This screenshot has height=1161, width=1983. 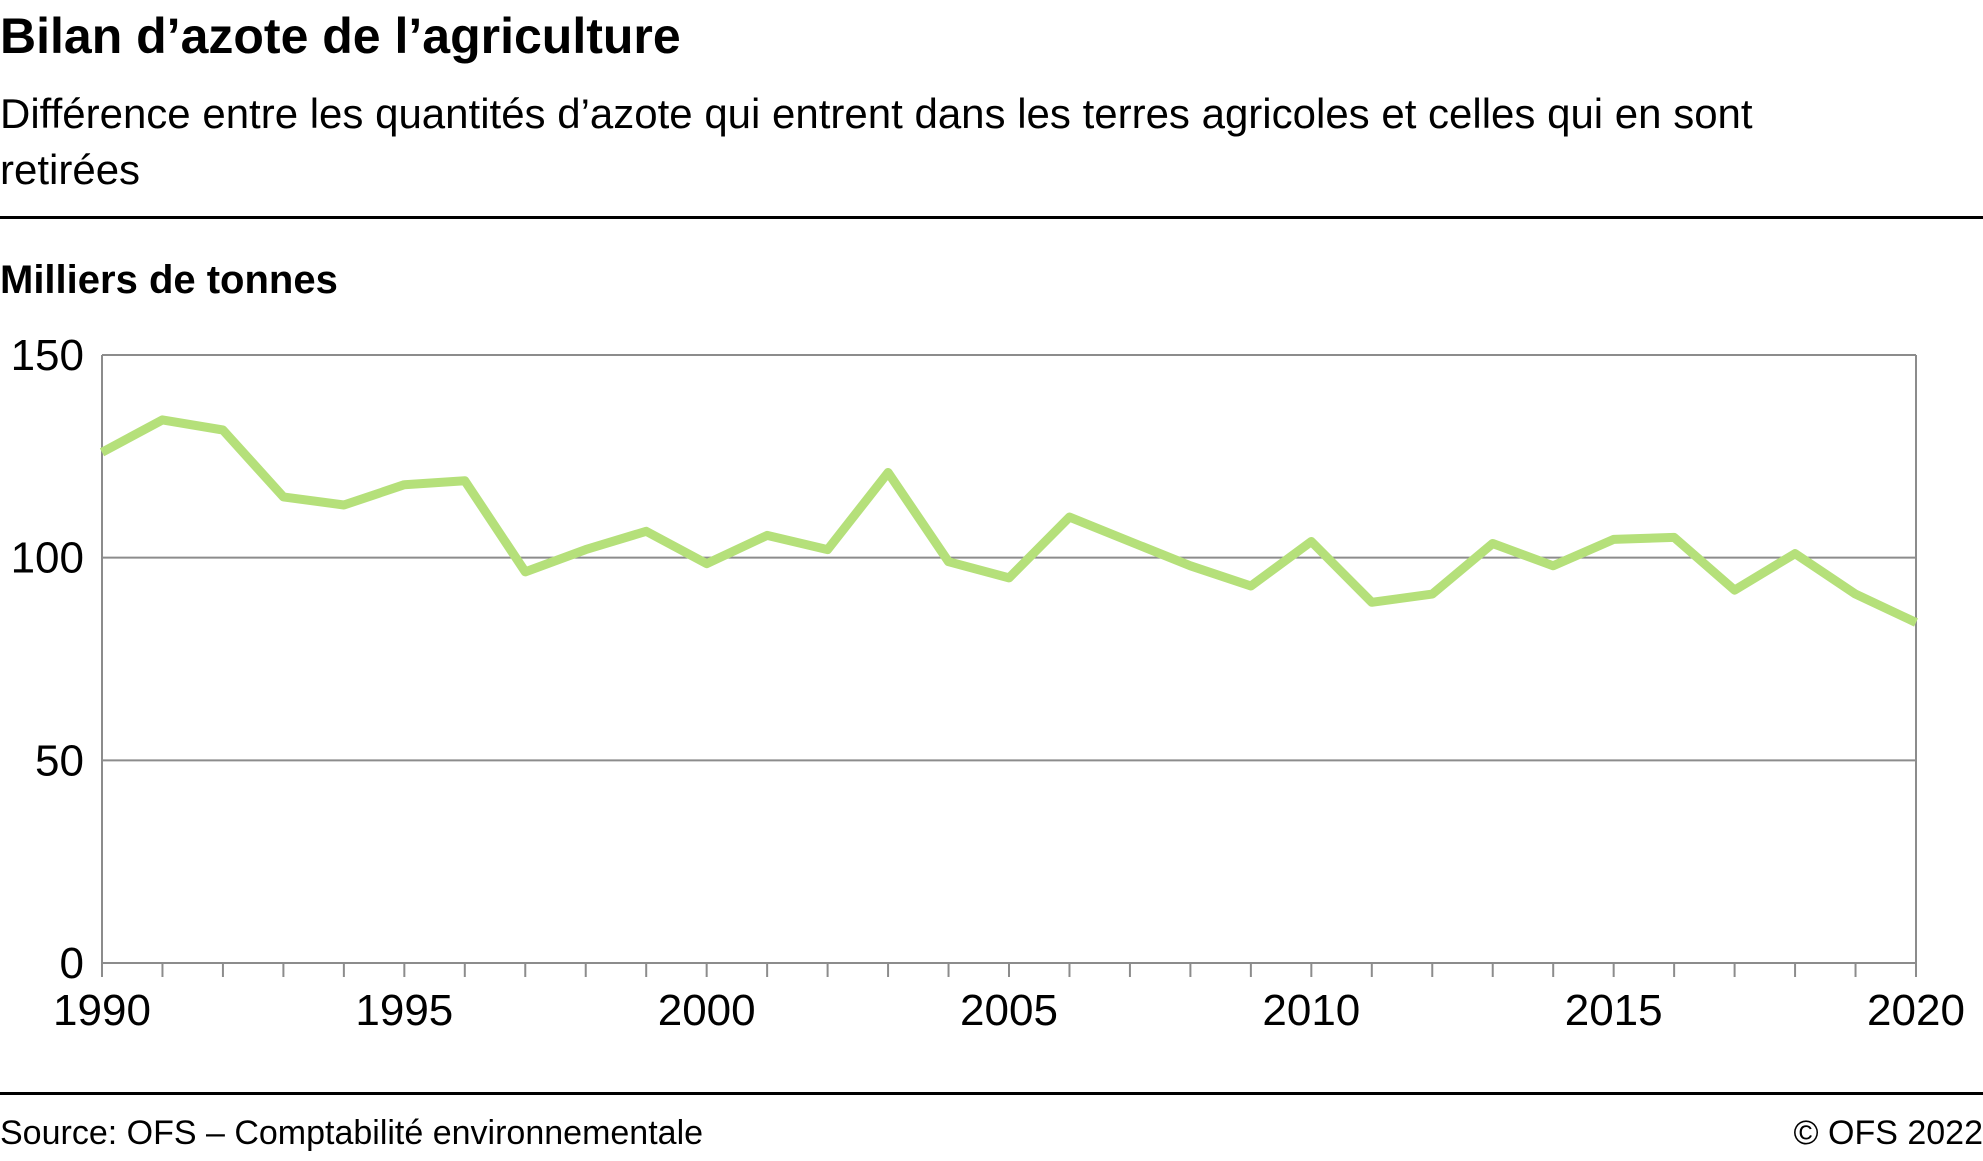 What do you see at coordinates (1916, 1010) in the screenshot?
I see `x-tick-label-2020: 2020` at bounding box center [1916, 1010].